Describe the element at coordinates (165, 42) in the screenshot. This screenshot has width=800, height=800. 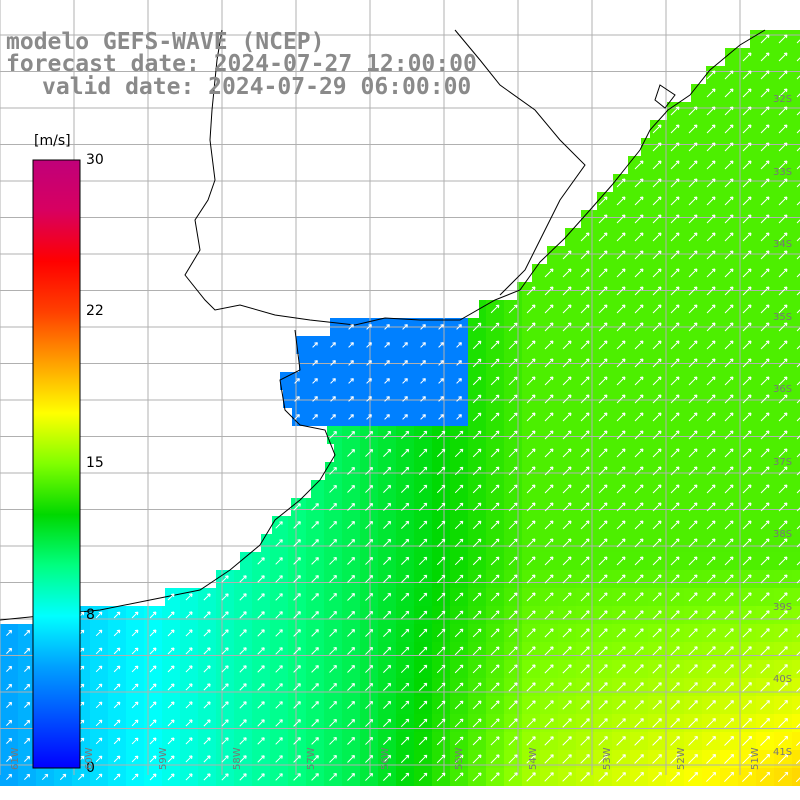
I see `model-title: modelo GEFS-WAVE (NCEP)` at that location.